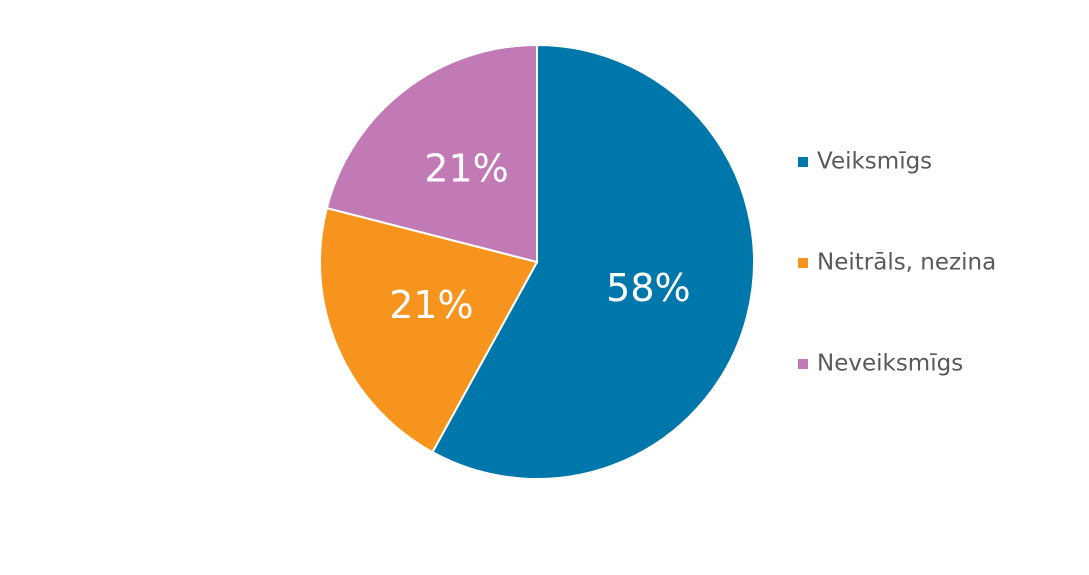  Describe the element at coordinates (874, 162) in the screenshot. I see `legend-label: Veiksmīgs` at that location.